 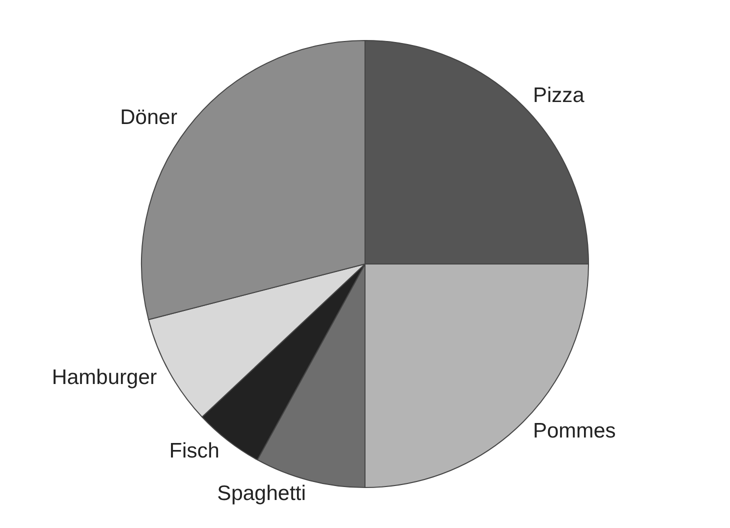 I want to click on slice-label: Spaghetti, so click(x=261, y=493).